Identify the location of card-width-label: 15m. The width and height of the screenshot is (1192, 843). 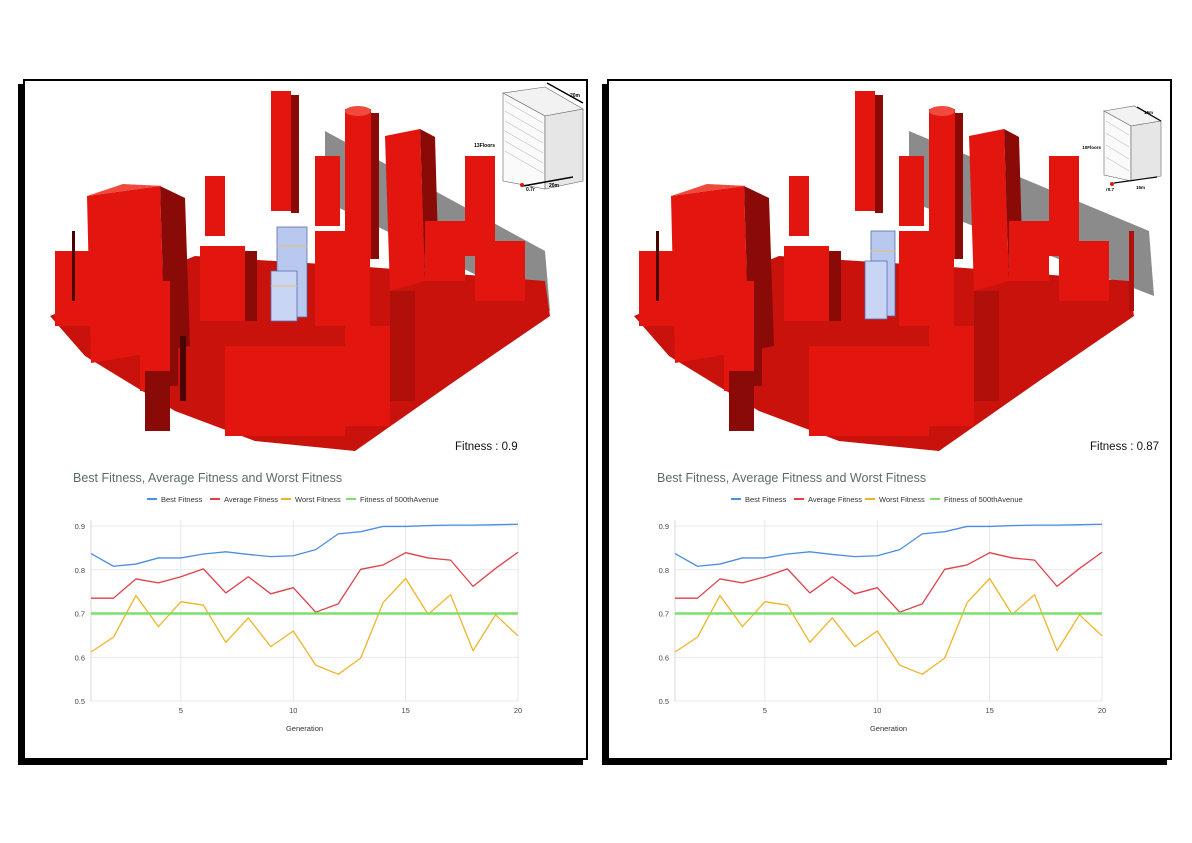
(1148, 112).